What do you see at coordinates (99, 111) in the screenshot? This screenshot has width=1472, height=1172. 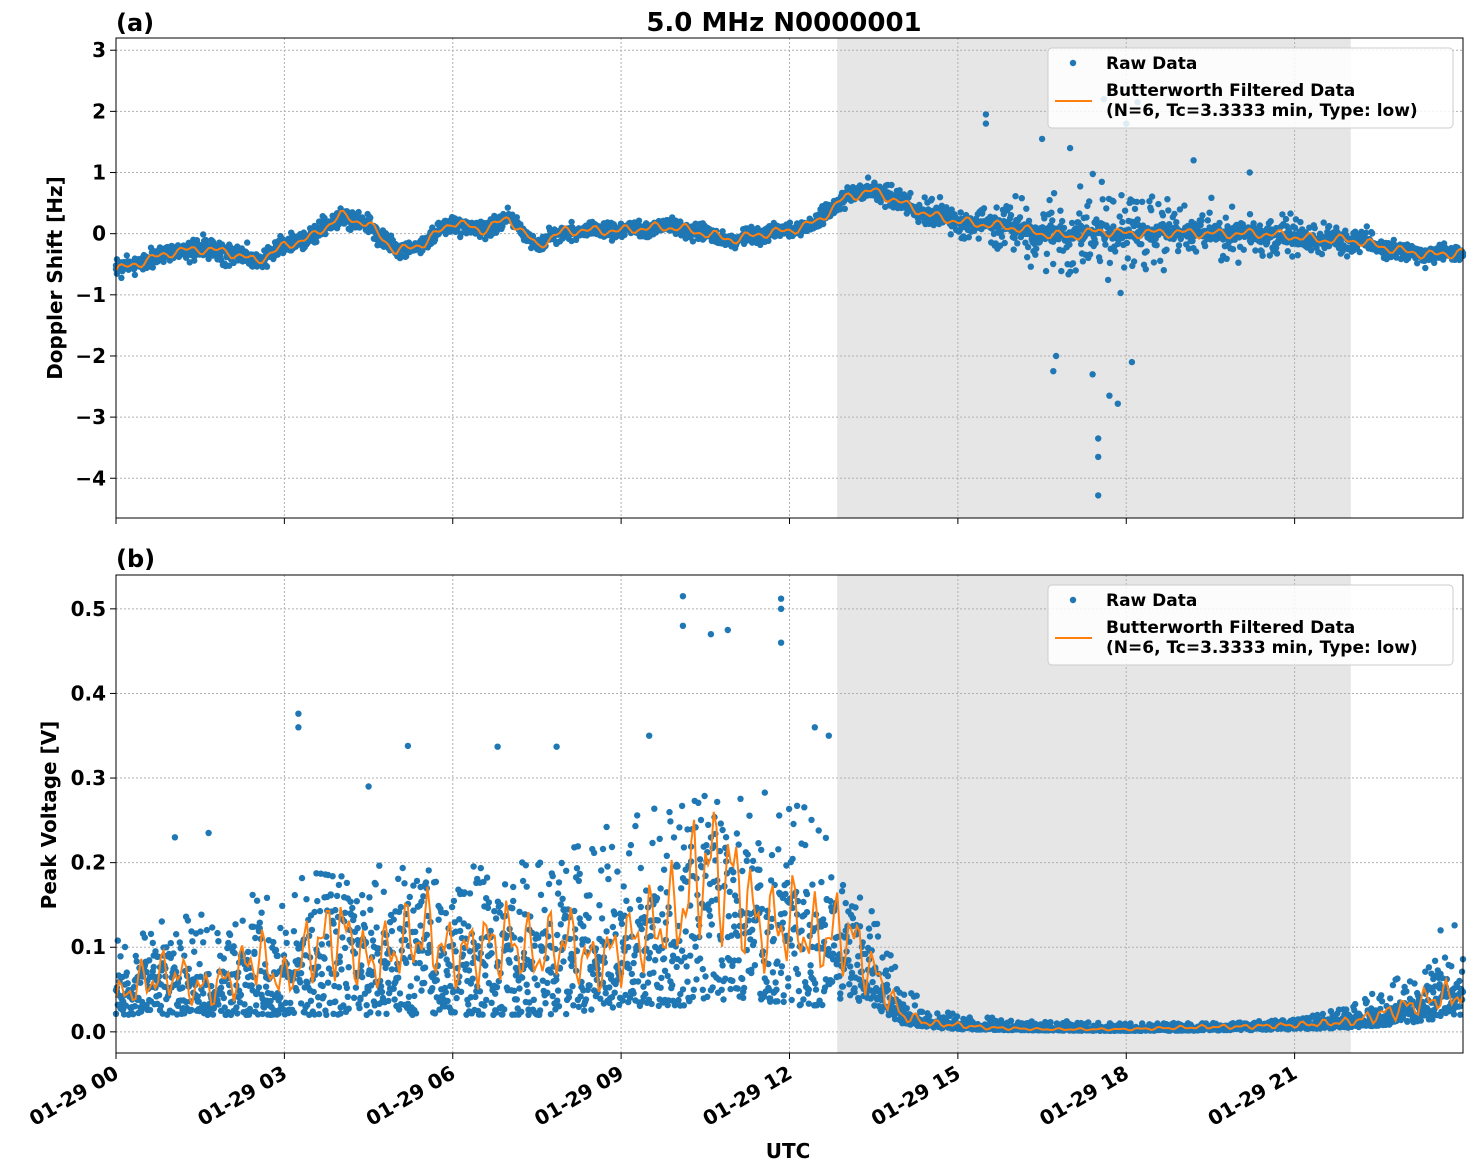 I see `panel-a-y-tick-label: 2` at bounding box center [99, 111].